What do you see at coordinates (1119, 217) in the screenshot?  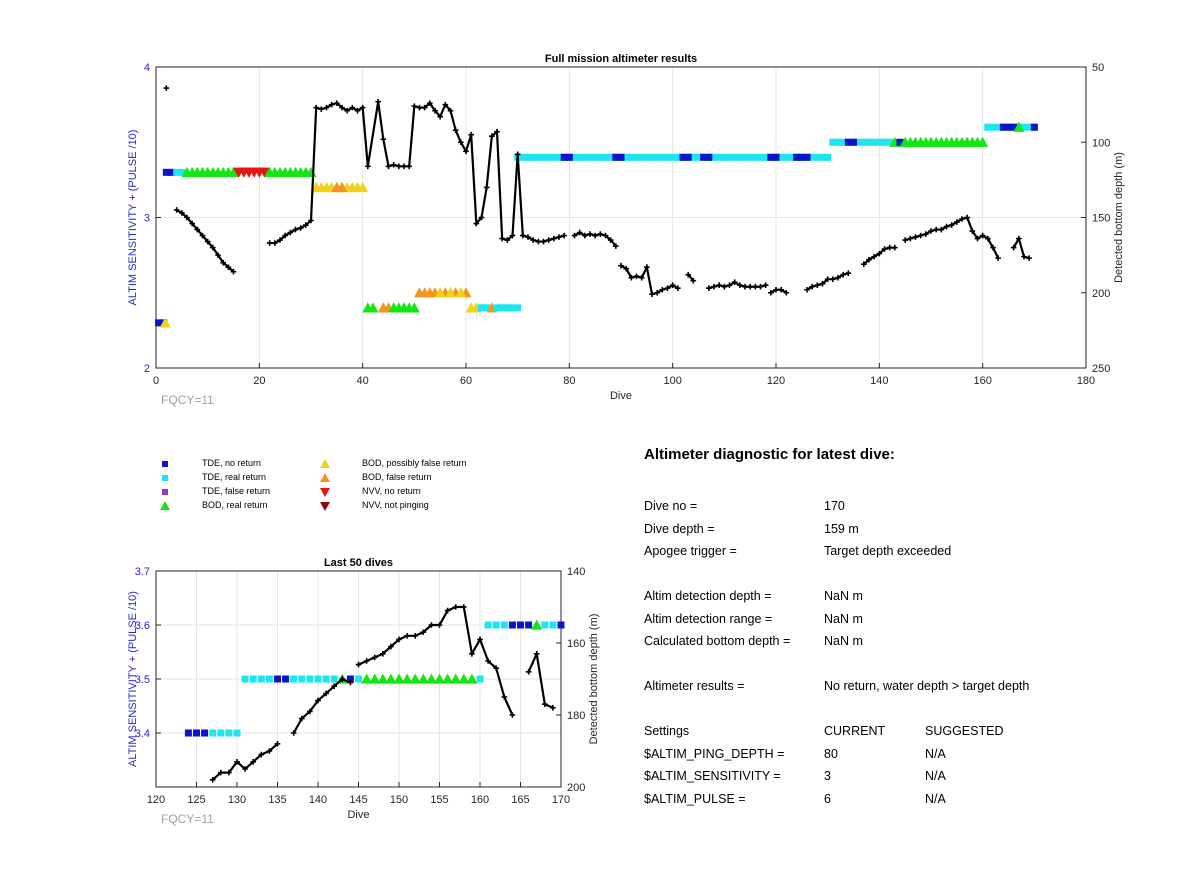 I see `y2-axis-label: Detected bottom depth (m)` at bounding box center [1119, 217].